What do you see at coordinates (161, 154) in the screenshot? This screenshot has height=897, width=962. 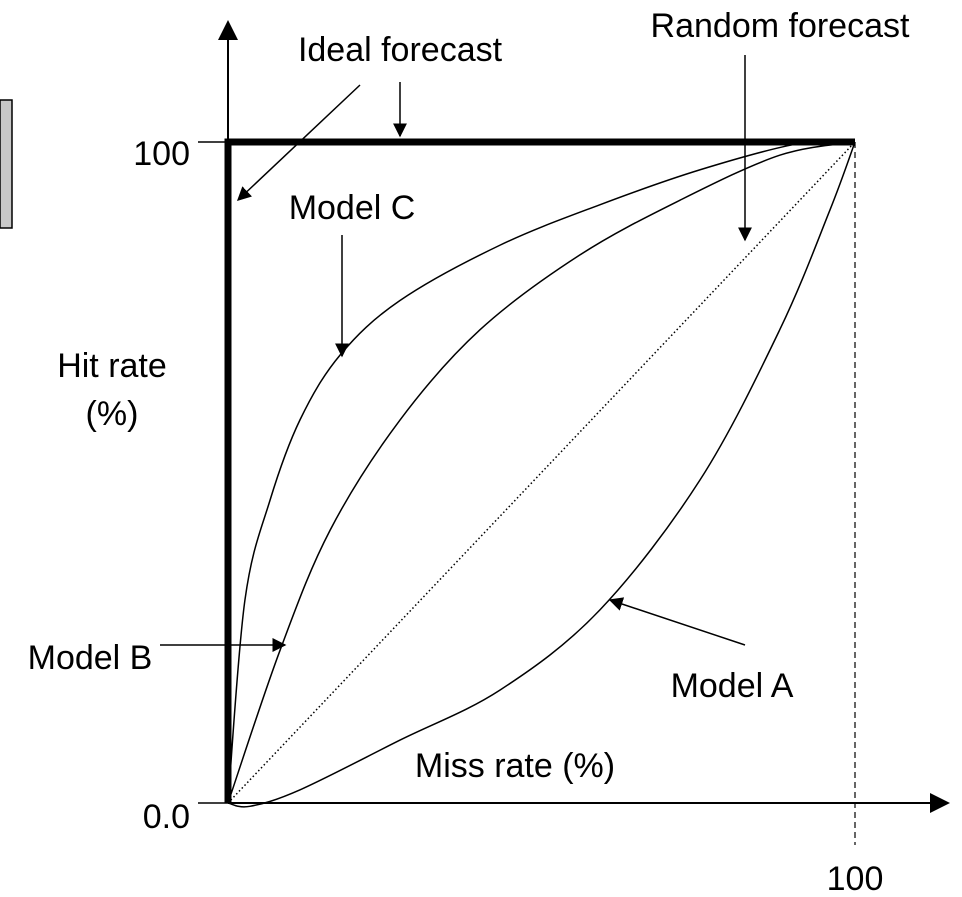 I see `y-tick-label: 100` at bounding box center [161, 154].